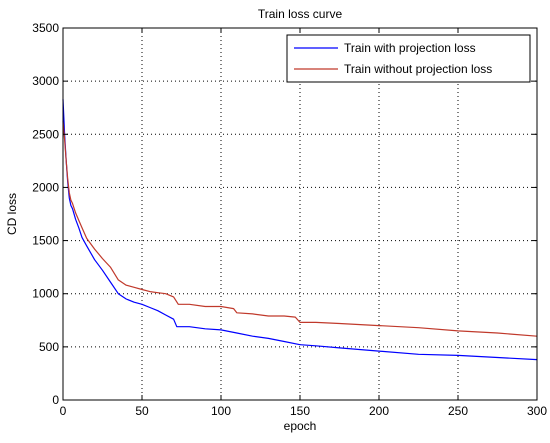  Describe the element at coordinates (45, 294) in the screenshot. I see `y-tick-label: 1000` at that location.